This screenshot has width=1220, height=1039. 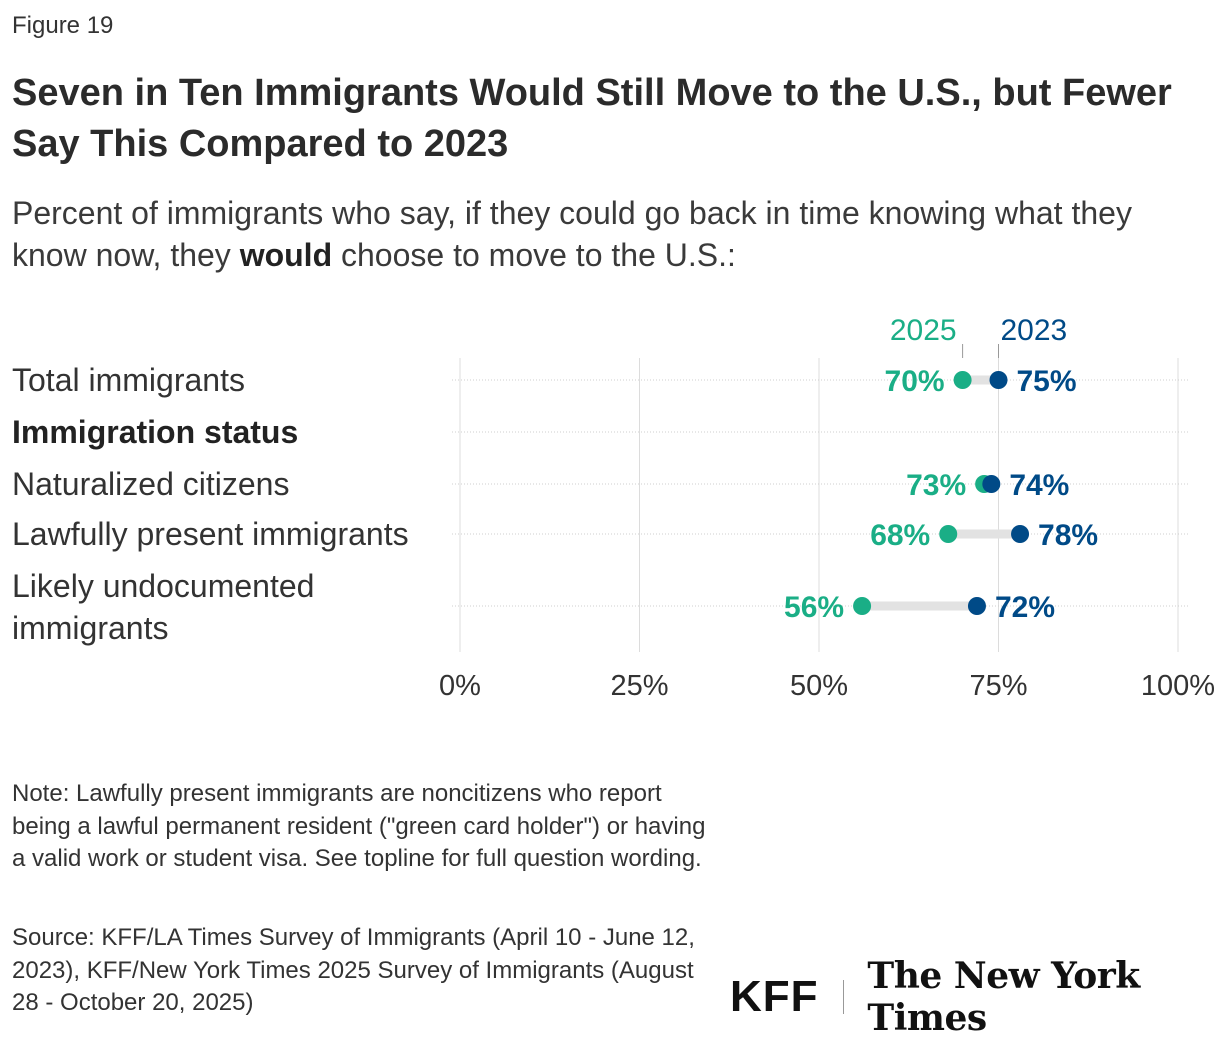 I want to click on x-tick-label: 75%, so click(x=998, y=685).